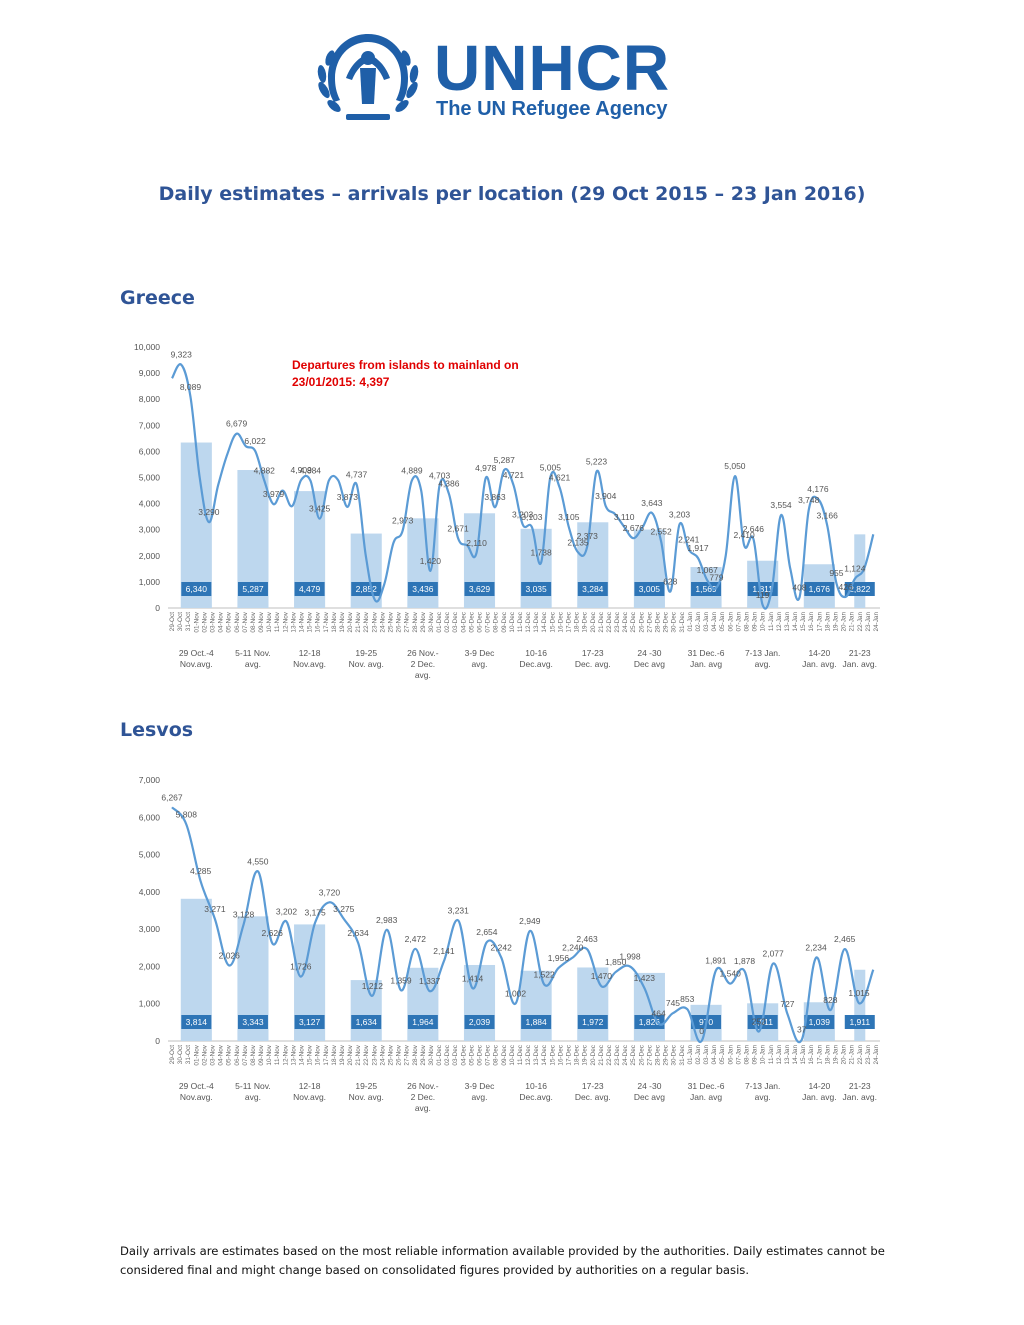 Image resolution: width=1024 pixels, height=1325 pixels. What do you see at coordinates (366, 1010) in the screenshot?
I see `weekly-avg-bar` at bounding box center [366, 1010].